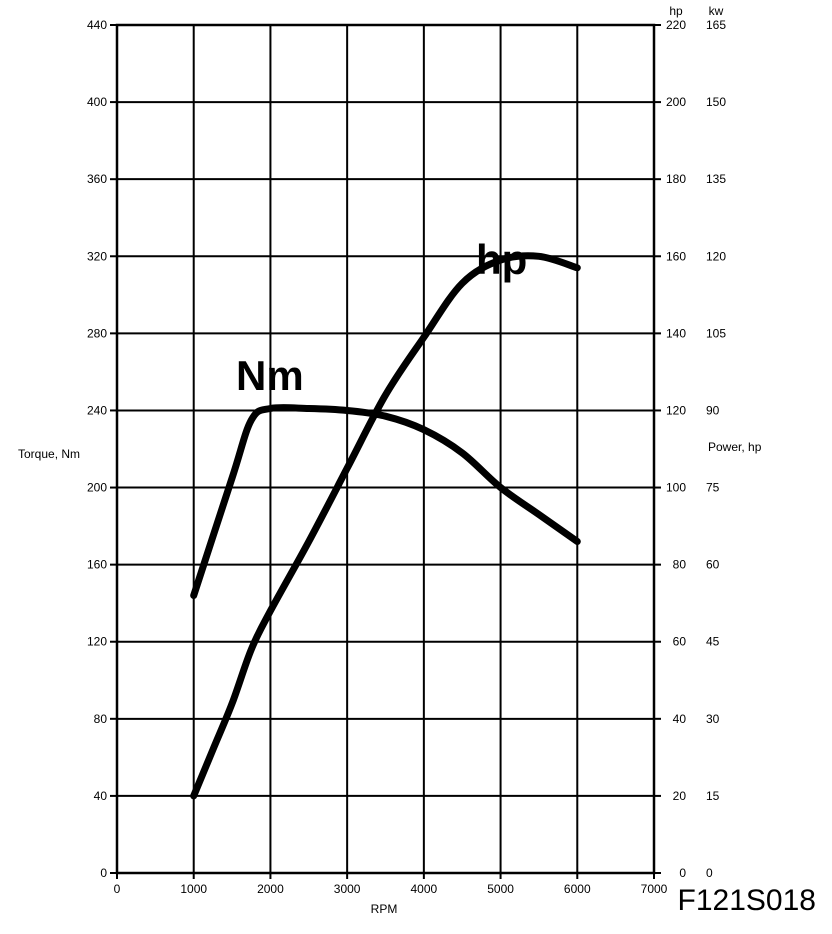 The height and width of the screenshot is (934, 832). I want to click on x-tick-label: 0, so click(117, 889).